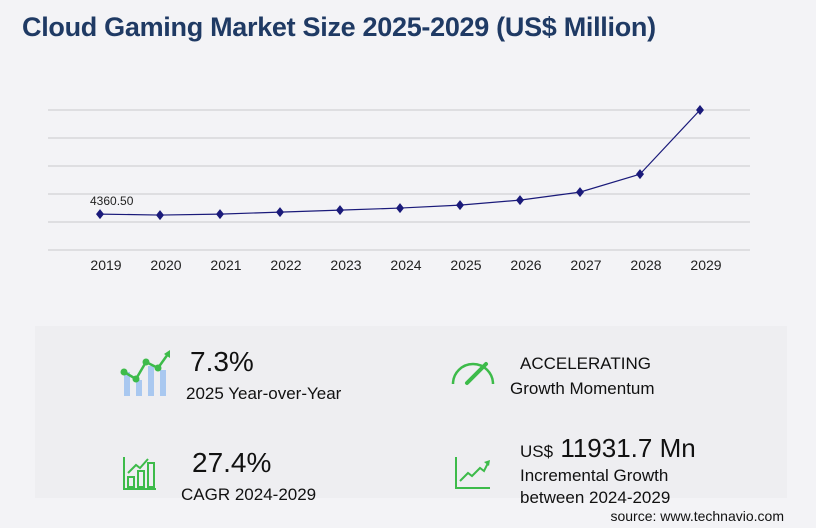 This screenshot has width=816, height=528. What do you see at coordinates (537, 451) in the screenshot?
I see `currency-prefix: US$` at bounding box center [537, 451].